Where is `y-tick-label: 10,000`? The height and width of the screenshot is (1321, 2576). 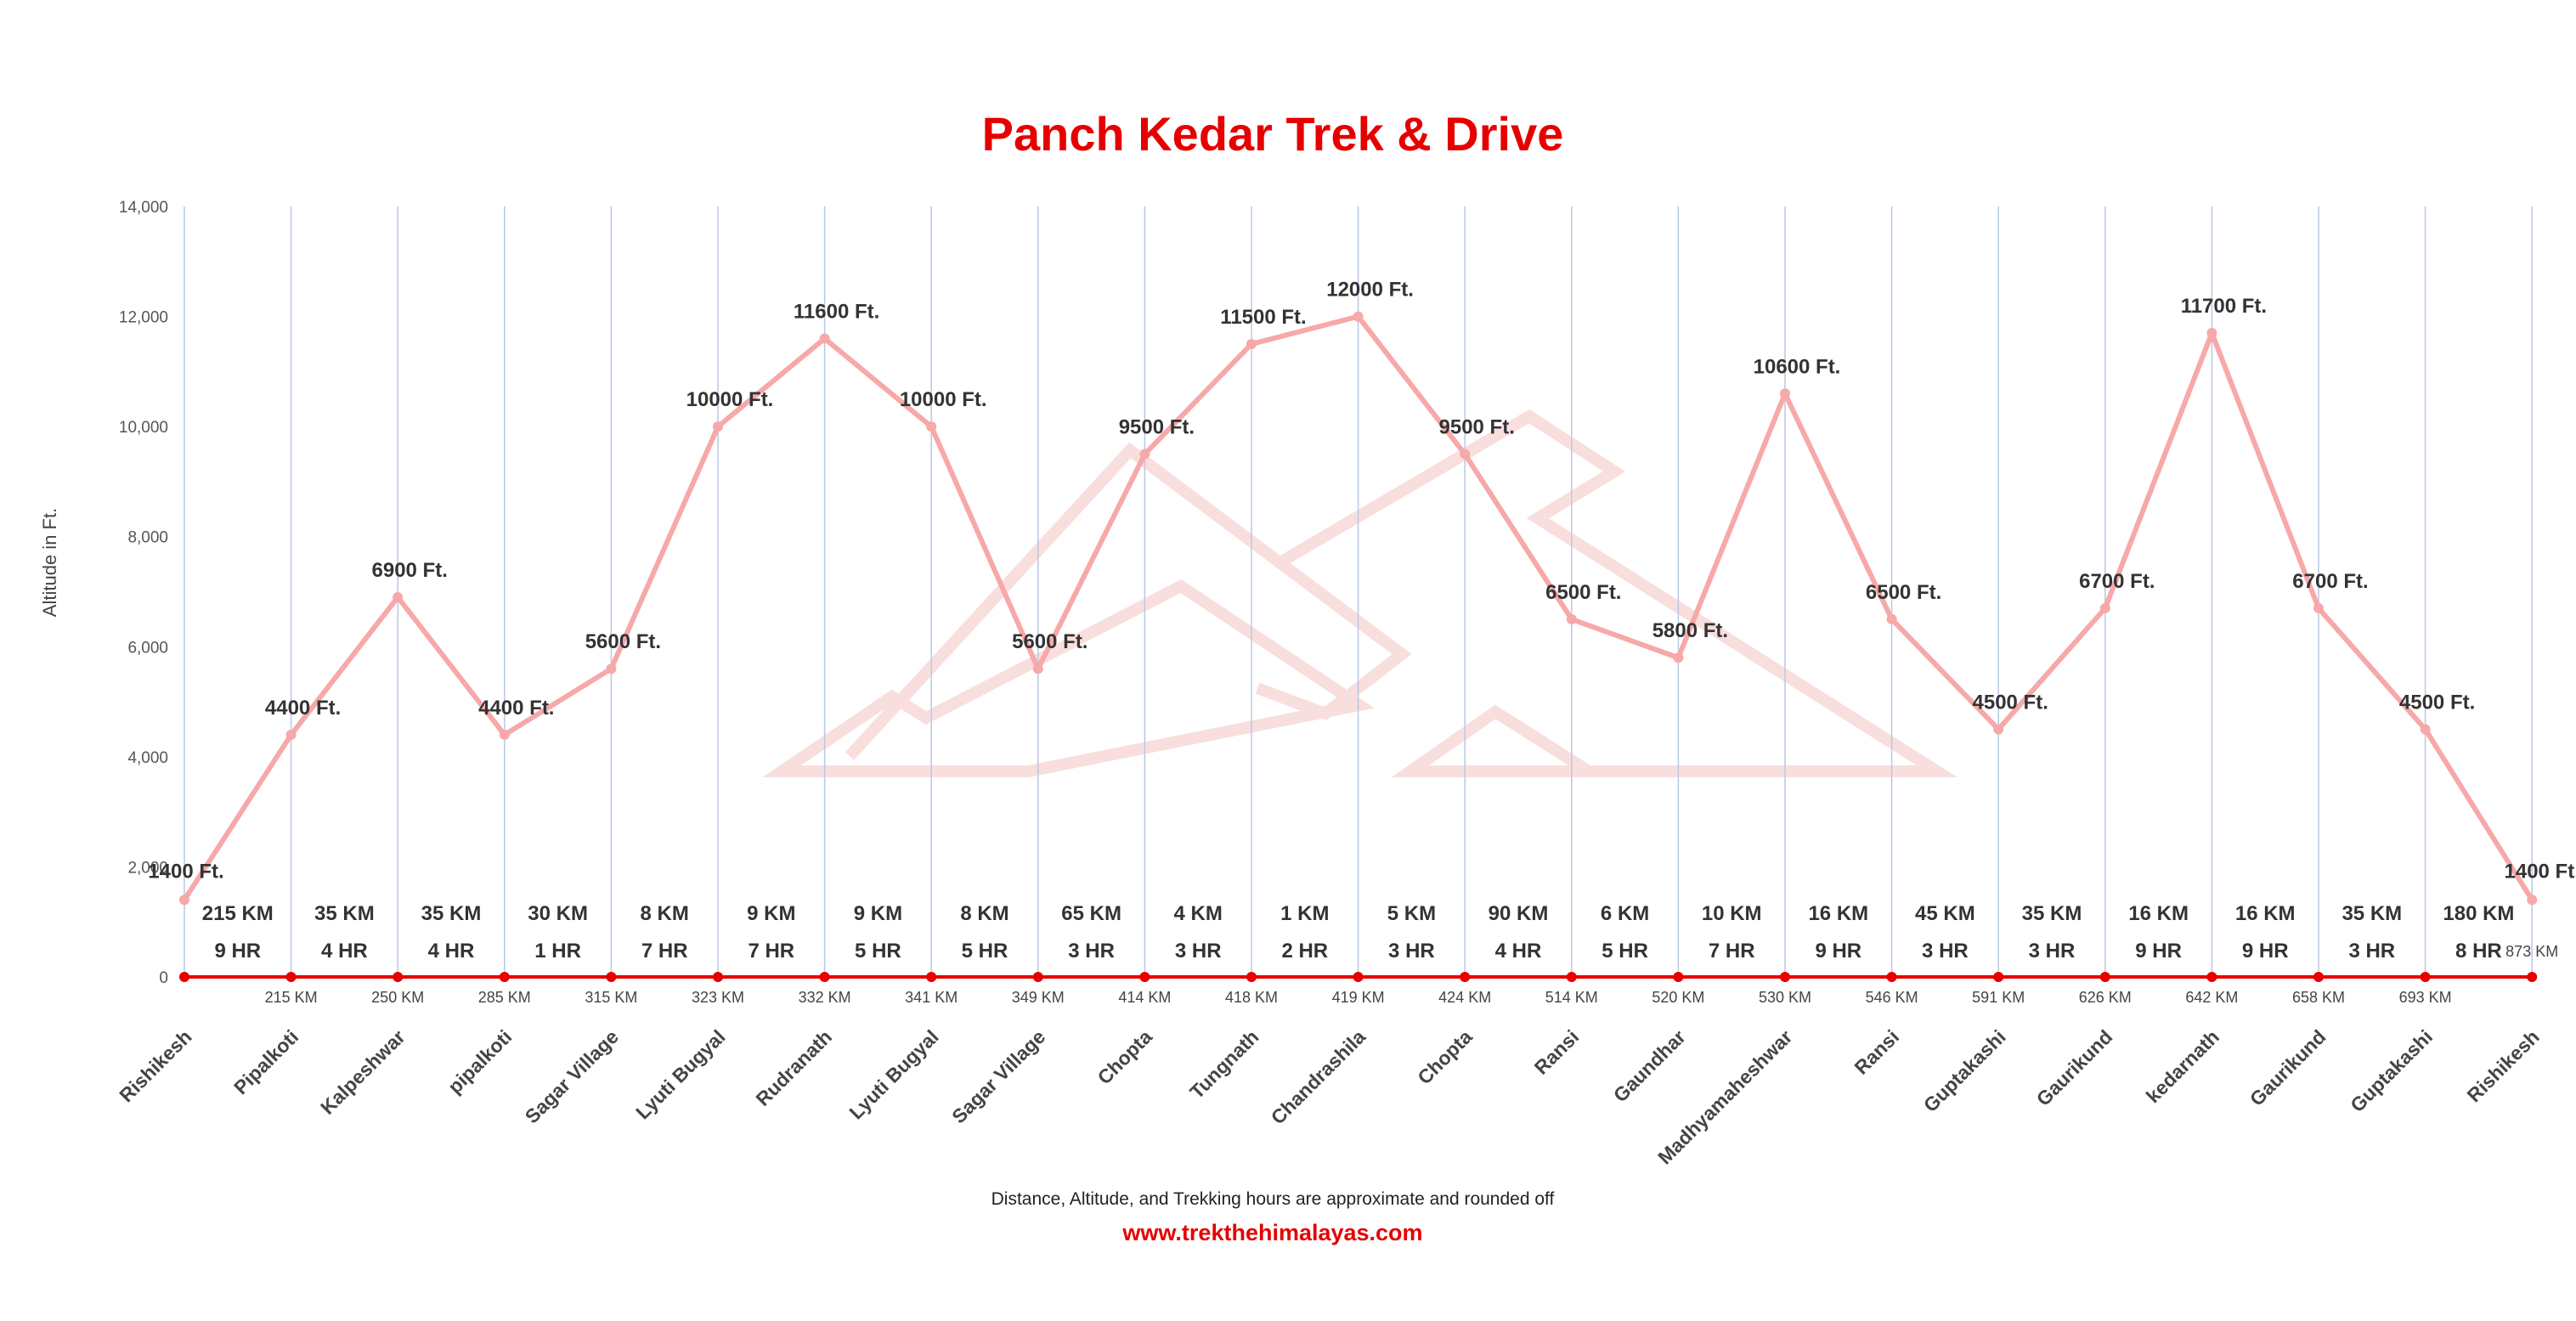
y-tick-label: 10,000 is located at coordinates (144, 428).